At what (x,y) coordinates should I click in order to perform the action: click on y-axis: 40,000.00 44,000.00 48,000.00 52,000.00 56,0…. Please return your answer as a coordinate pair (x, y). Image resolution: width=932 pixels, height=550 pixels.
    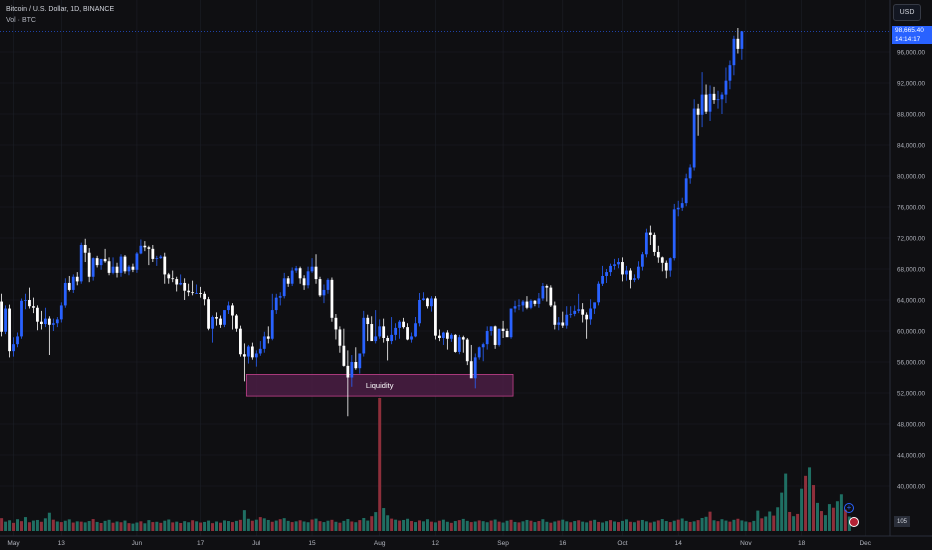
    Looking at the image, I should click on (911, 270).